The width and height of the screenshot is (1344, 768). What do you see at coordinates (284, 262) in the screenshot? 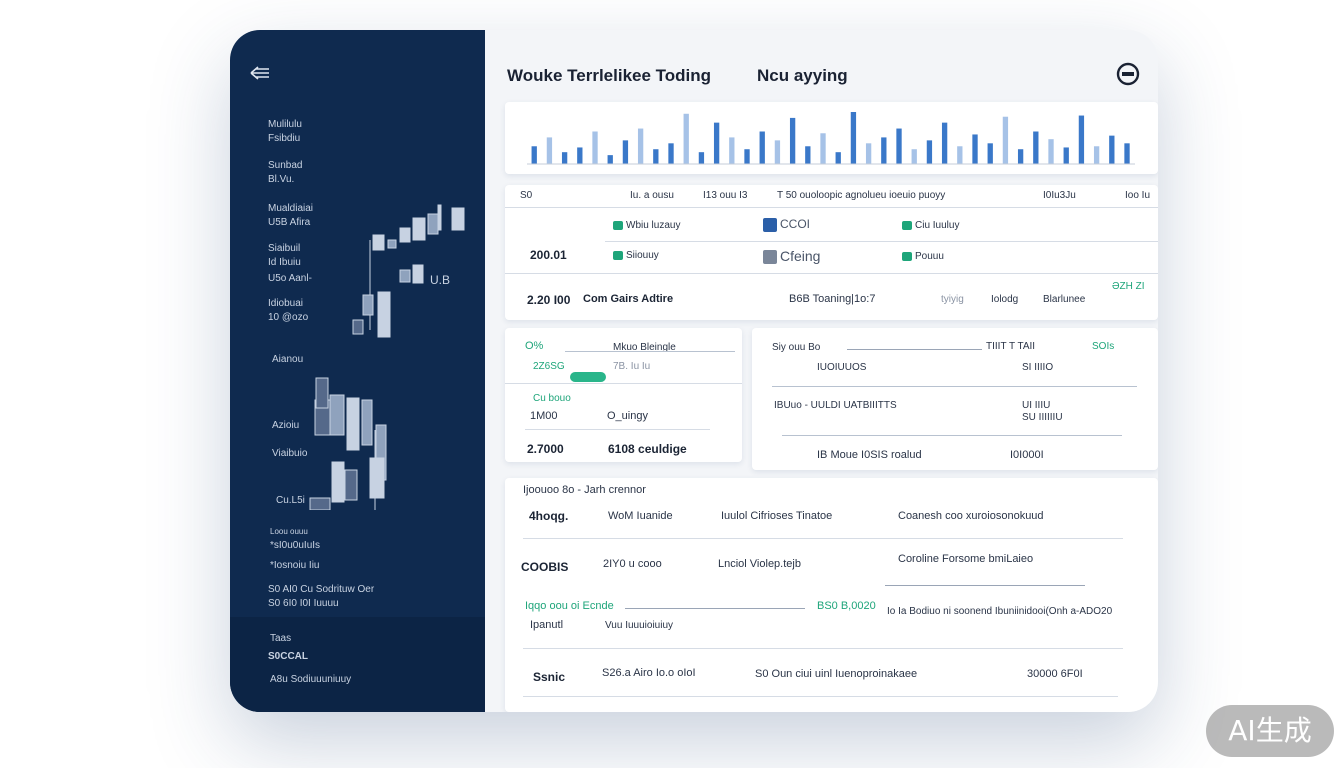
I see `sidebar-item: Id Ibuiu` at bounding box center [284, 262].